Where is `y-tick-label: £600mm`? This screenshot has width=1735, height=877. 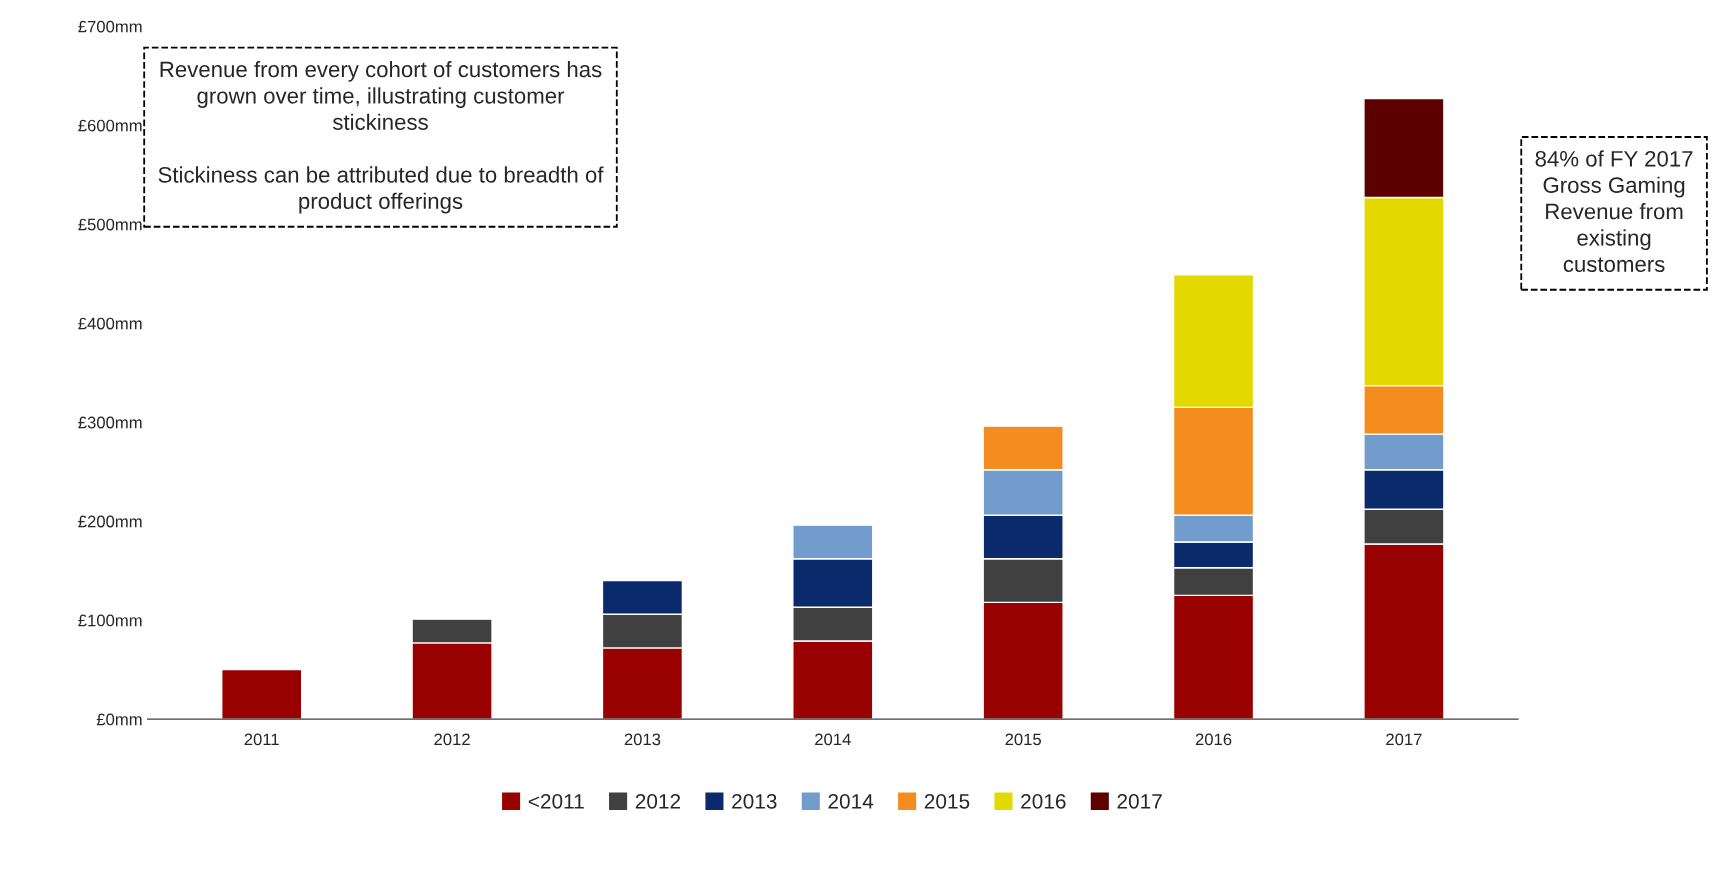 y-tick-label: £600mm is located at coordinates (110, 125).